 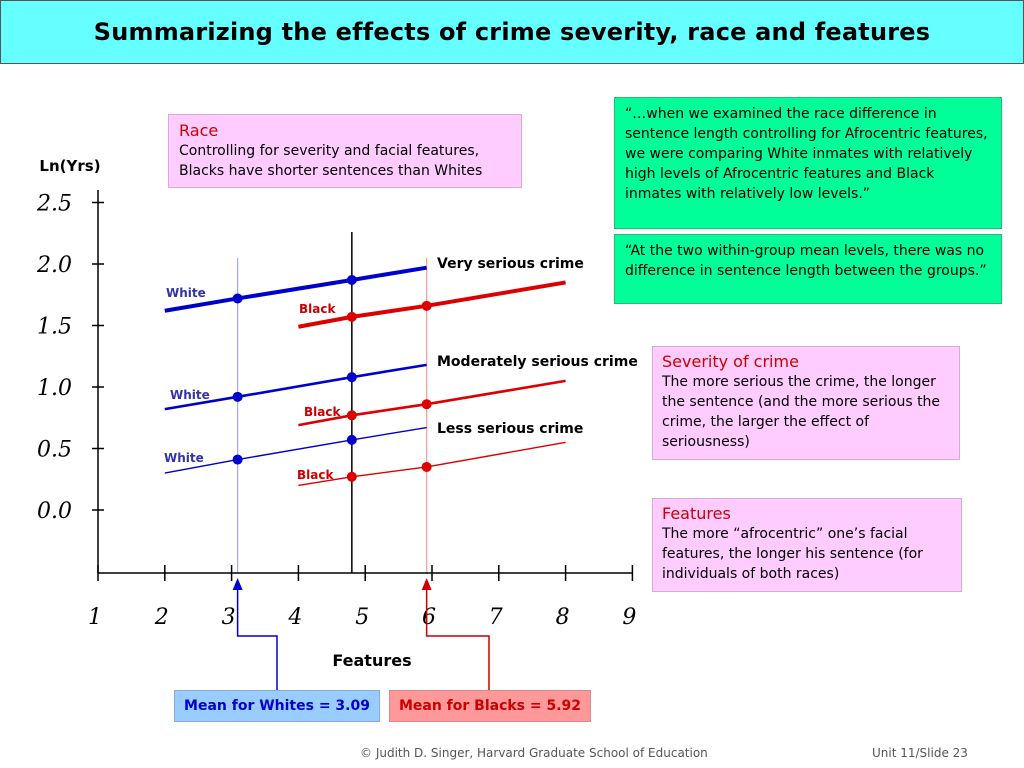 I want to click on x-tick-label-3: 4, so click(x=294, y=617).